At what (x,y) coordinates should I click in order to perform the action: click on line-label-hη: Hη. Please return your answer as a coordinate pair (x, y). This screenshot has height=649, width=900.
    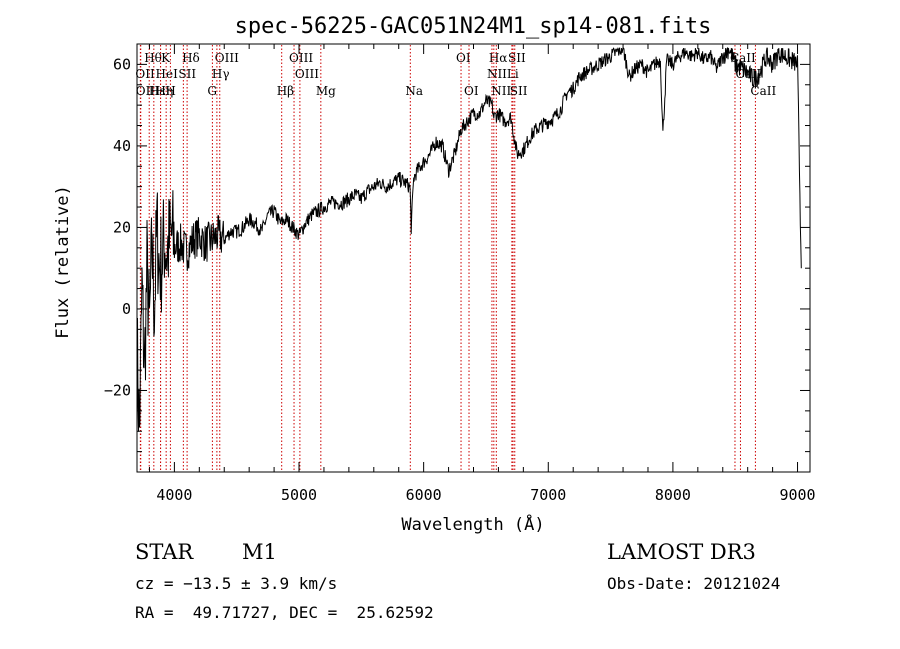
    Looking at the image, I should click on (165, 91).